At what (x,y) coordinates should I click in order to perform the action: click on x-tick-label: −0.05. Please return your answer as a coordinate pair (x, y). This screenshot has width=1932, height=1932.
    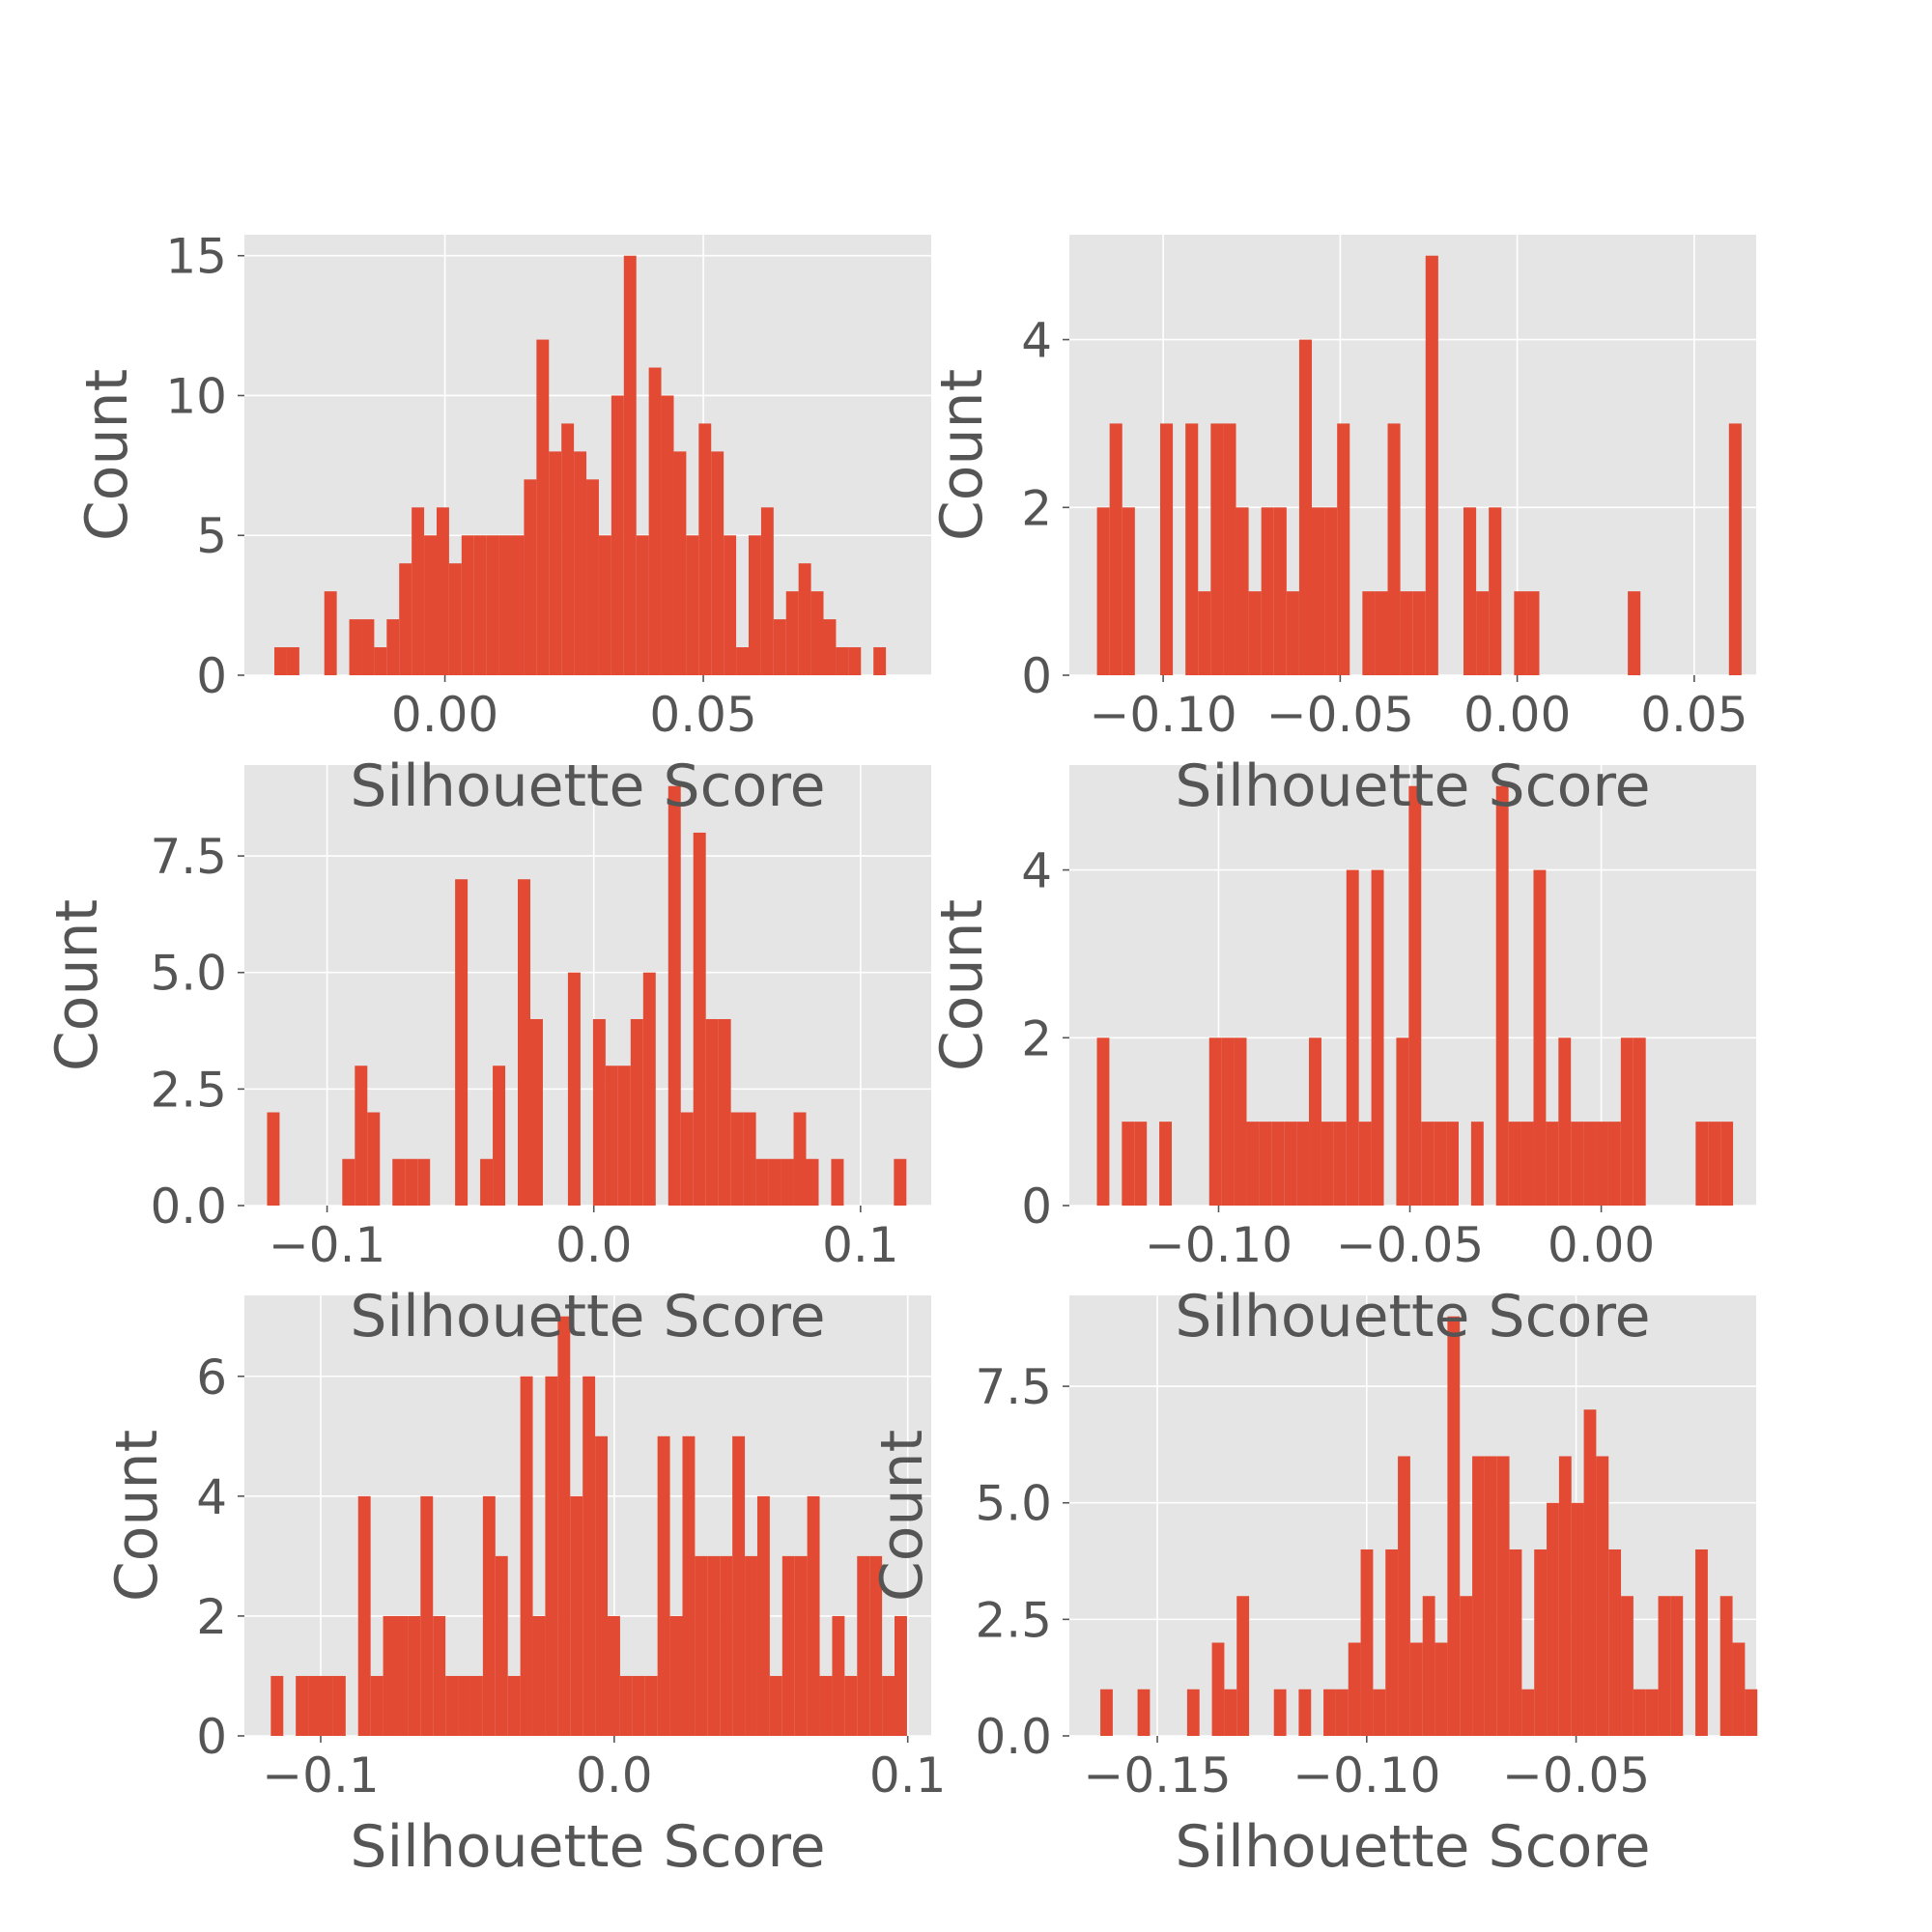
    Looking at the image, I should click on (1576, 1775).